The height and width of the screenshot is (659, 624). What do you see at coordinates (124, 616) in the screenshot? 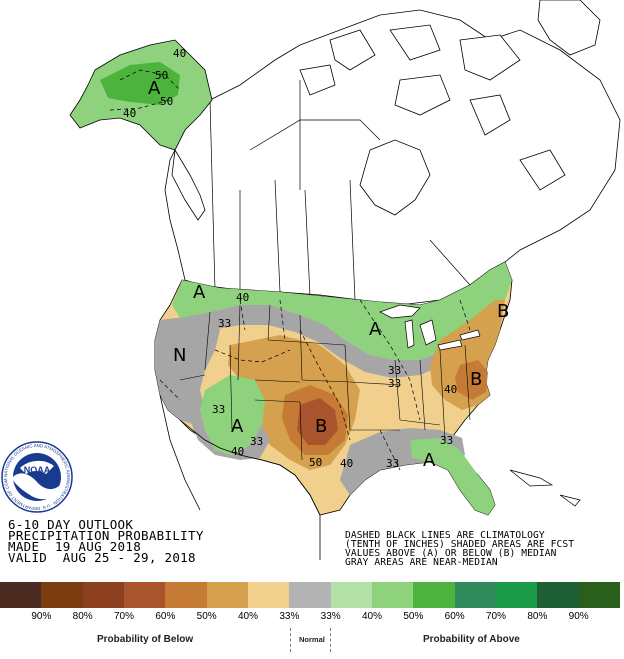
I see `legend-tick-2: 70%` at bounding box center [124, 616].